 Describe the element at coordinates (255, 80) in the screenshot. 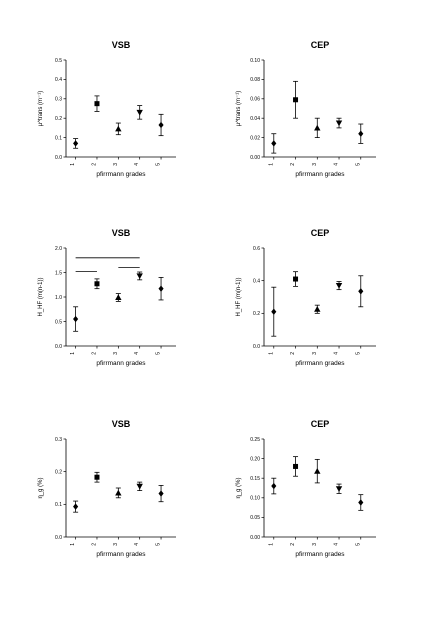

I see `y-tick-label: 0.08` at that location.